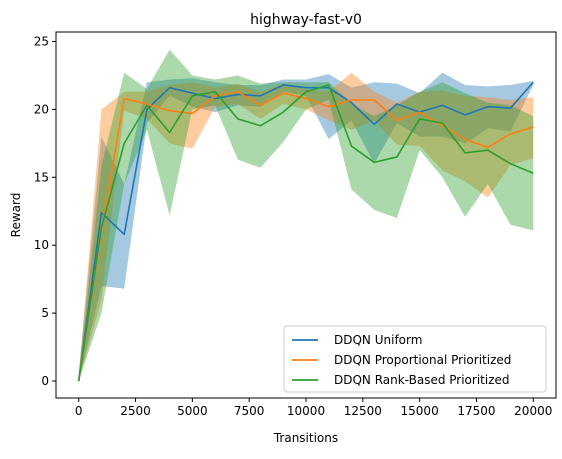 The image size is (562, 459). I want to click on x-tick-label: 10000, so click(306, 411).